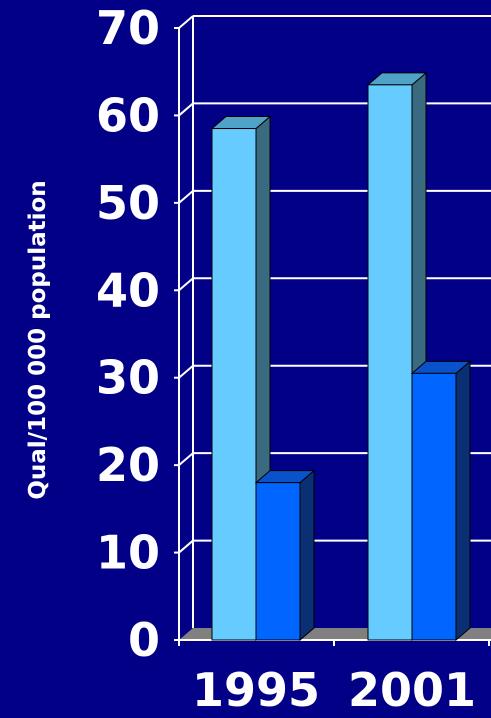  What do you see at coordinates (128, 203) in the screenshot?
I see `y-tick-label: 50` at bounding box center [128, 203].